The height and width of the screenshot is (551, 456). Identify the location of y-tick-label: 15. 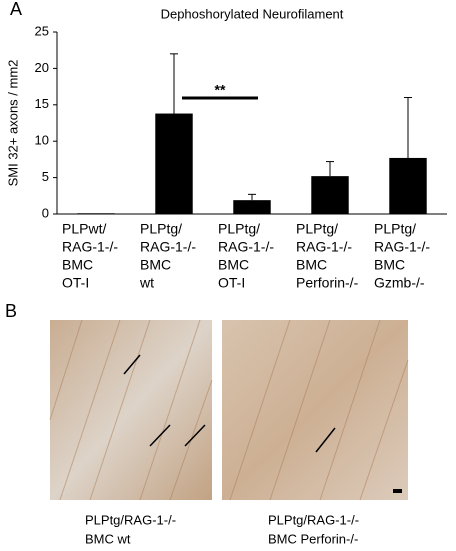
(42, 103).